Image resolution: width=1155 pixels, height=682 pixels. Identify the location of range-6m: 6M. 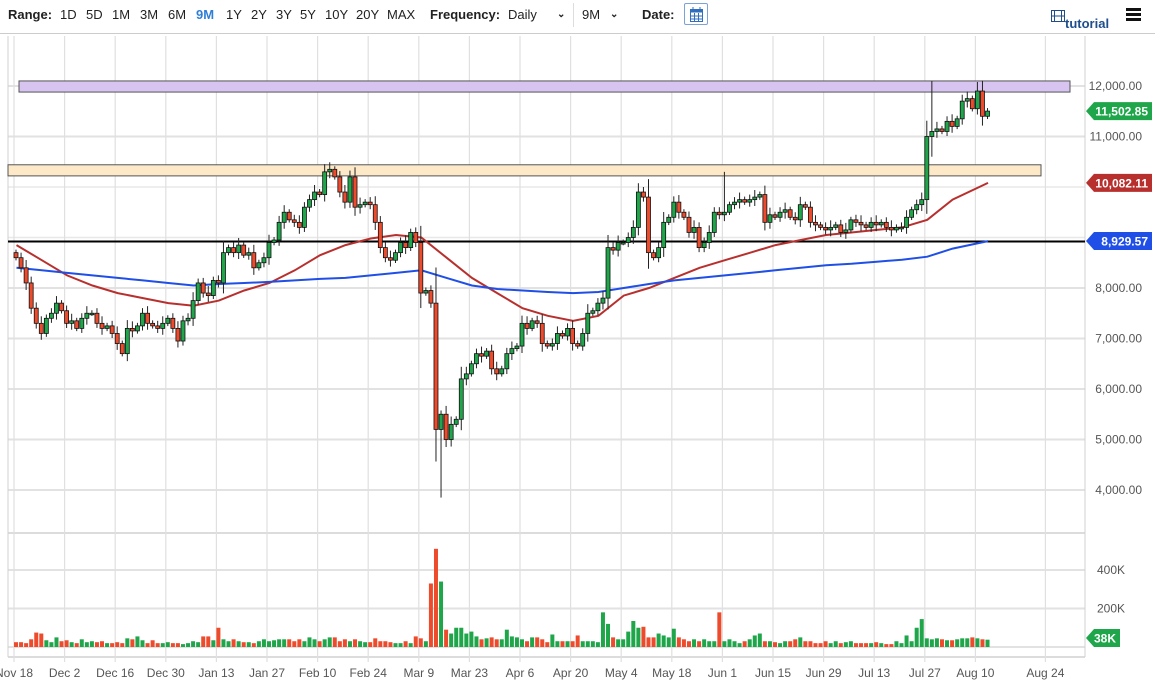
(177, 14).